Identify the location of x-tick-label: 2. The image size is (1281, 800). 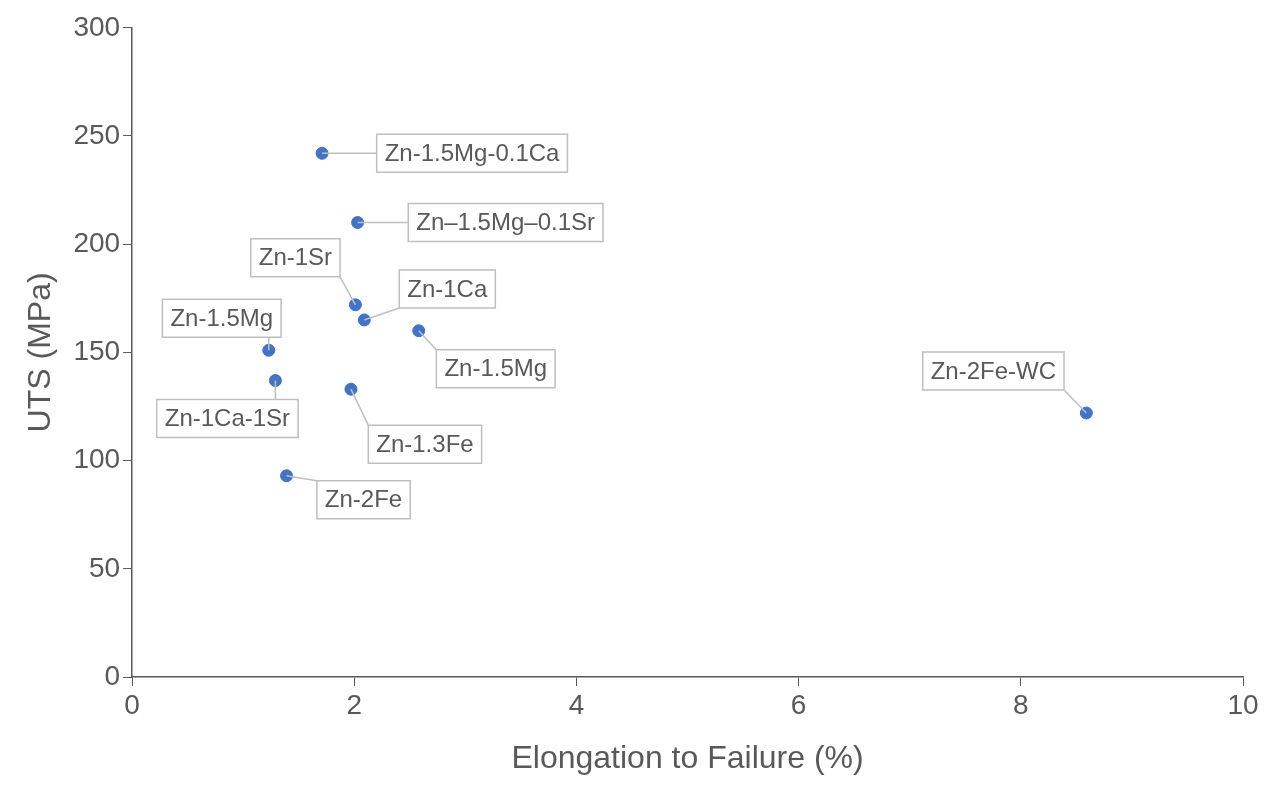
(354, 704).